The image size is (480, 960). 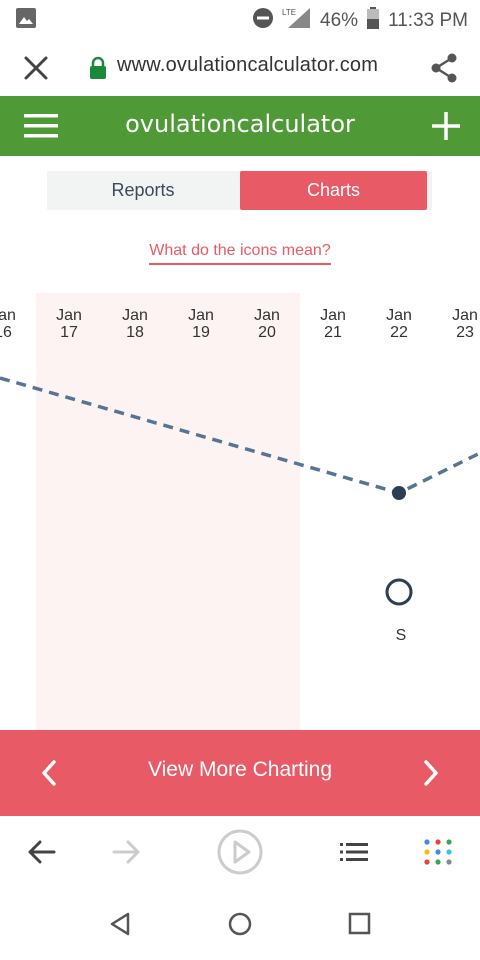 What do you see at coordinates (143, 190) in the screenshot?
I see `tab-reports: Reports` at bounding box center [143, 190].